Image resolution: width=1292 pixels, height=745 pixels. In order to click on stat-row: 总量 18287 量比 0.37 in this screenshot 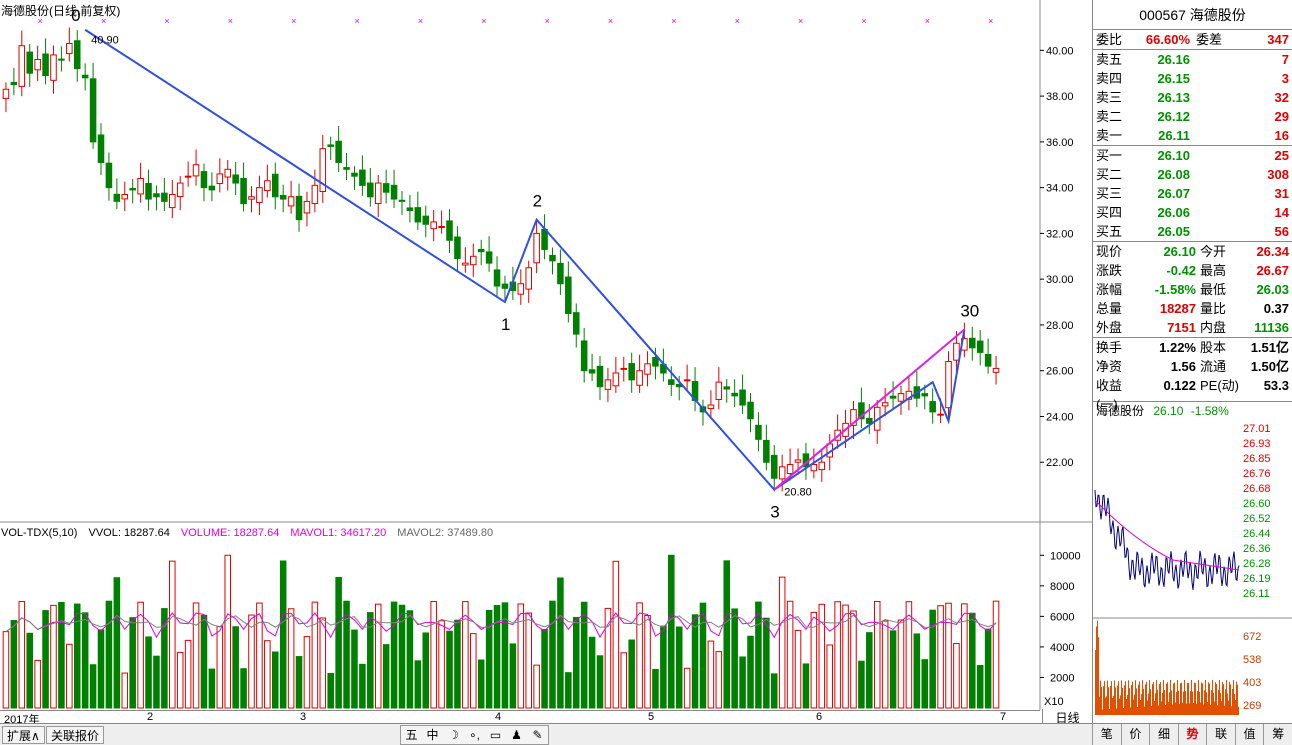, I will do `click(1192, 308)`.